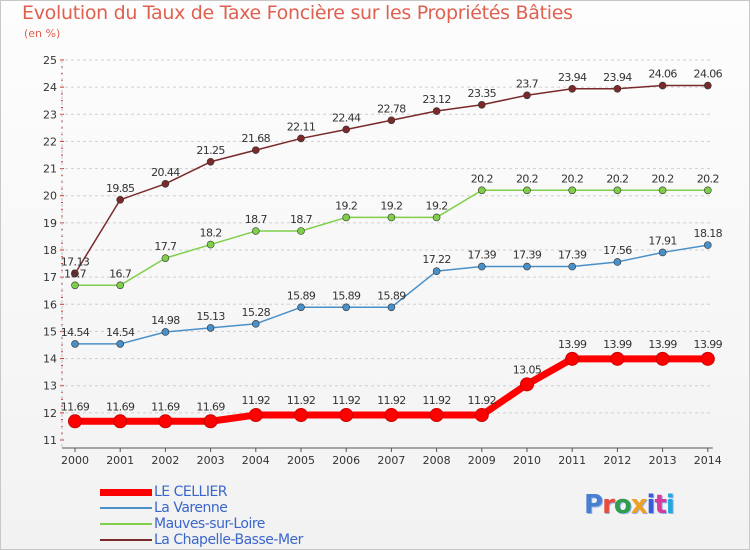 The width and height of the screenshot is (750, 550). Describe the element at coordinates (346, 295) in the screenshot. I see `data-label: 15.89` at that location.